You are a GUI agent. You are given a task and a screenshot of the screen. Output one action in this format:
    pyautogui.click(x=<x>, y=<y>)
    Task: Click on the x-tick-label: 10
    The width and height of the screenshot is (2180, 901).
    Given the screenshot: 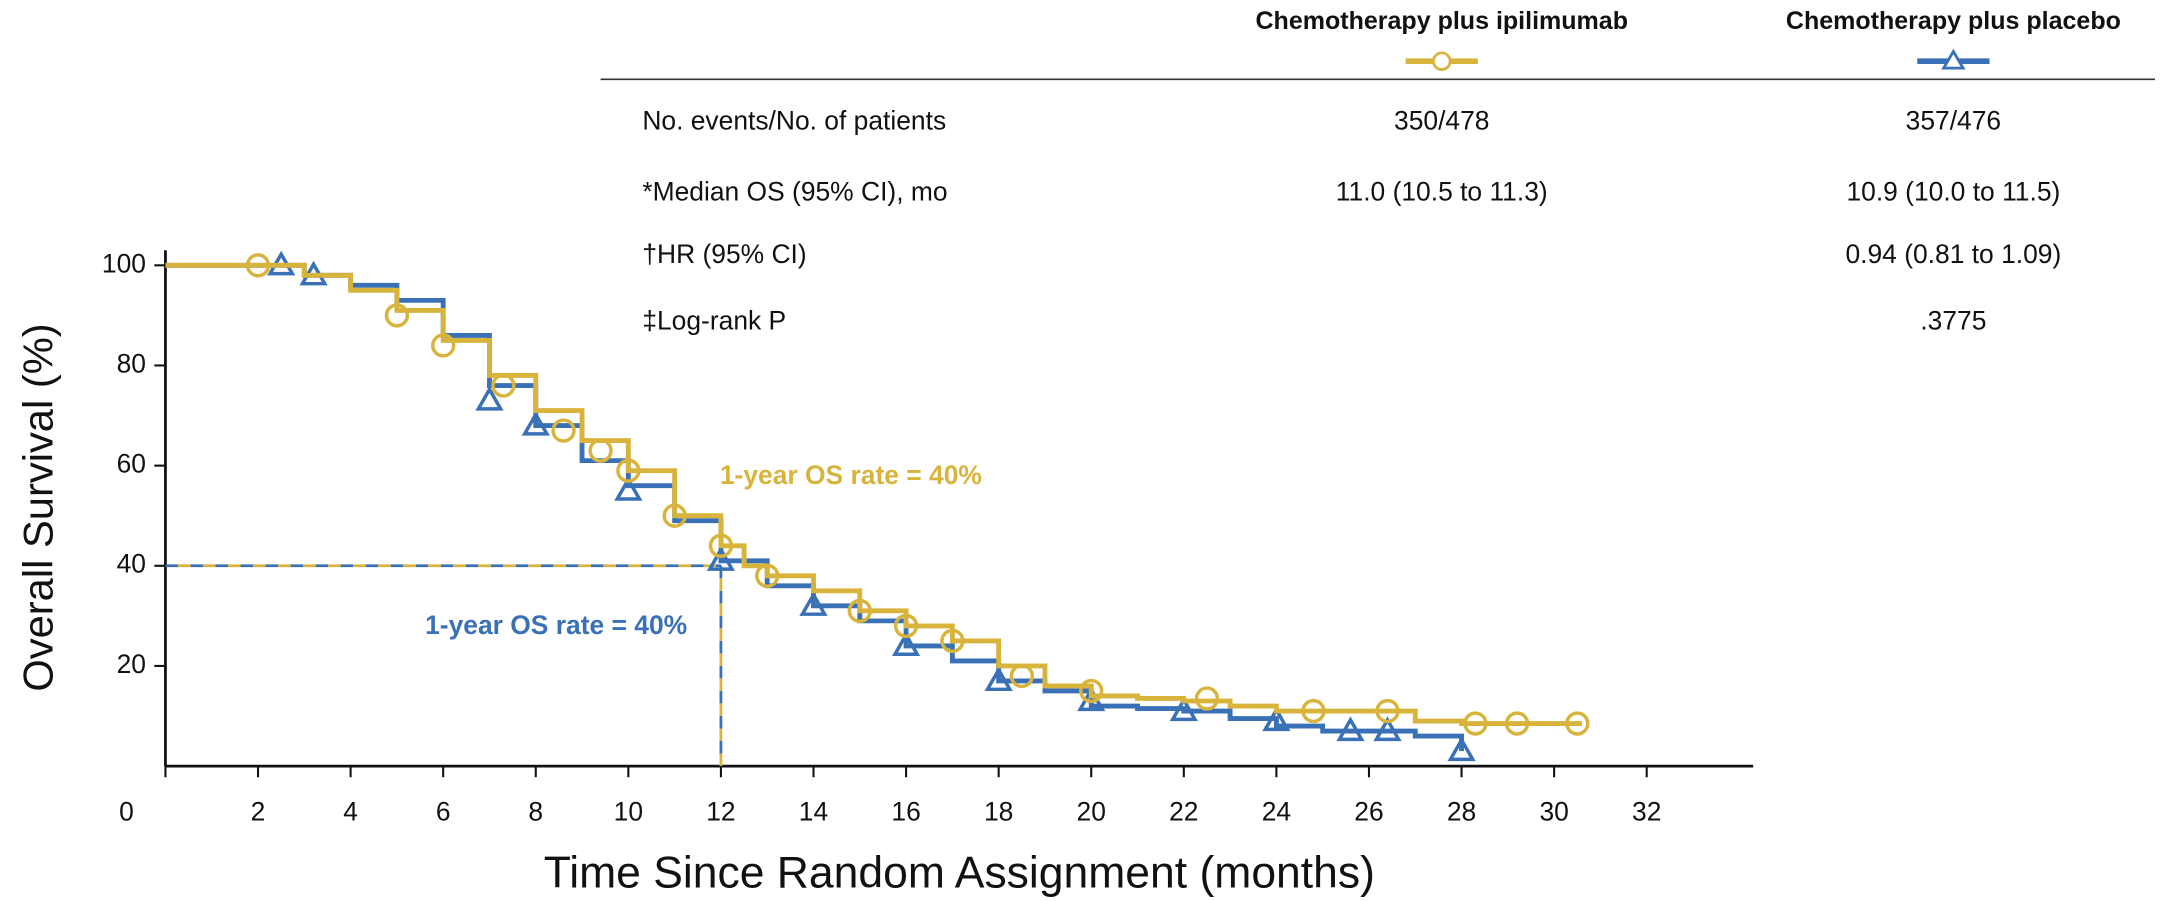 What is the action you would take?
    pyautogui.click(x=628, y=811)
    